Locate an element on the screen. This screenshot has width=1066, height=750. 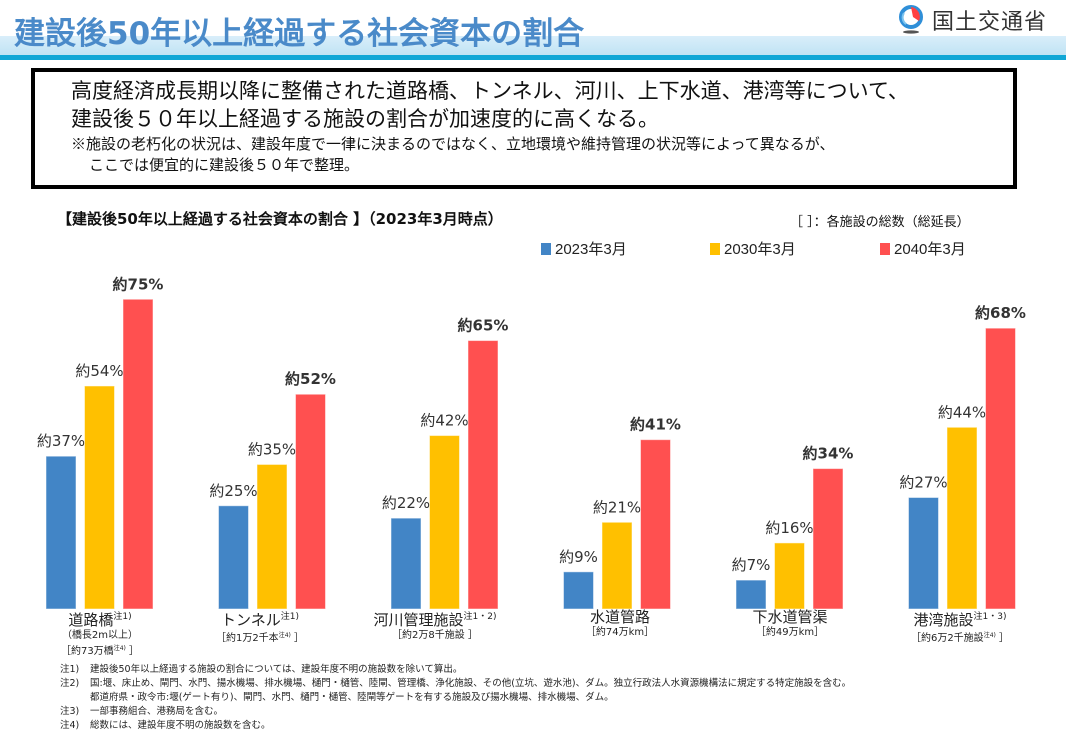
footnote-key: 注4) is located at coordinates (70, 725).